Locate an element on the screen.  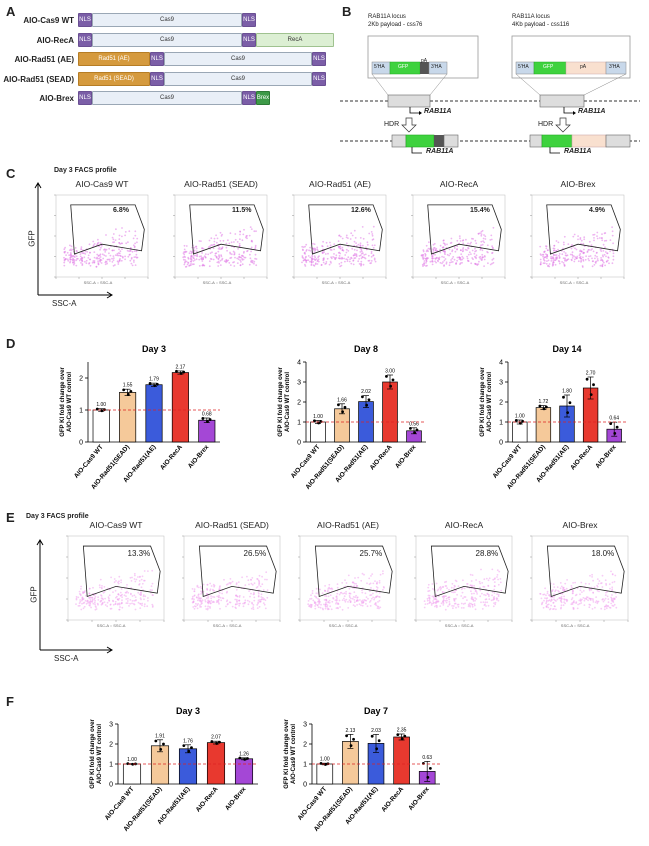
facs-x-arrowhead is located at coordinates (109, 295).